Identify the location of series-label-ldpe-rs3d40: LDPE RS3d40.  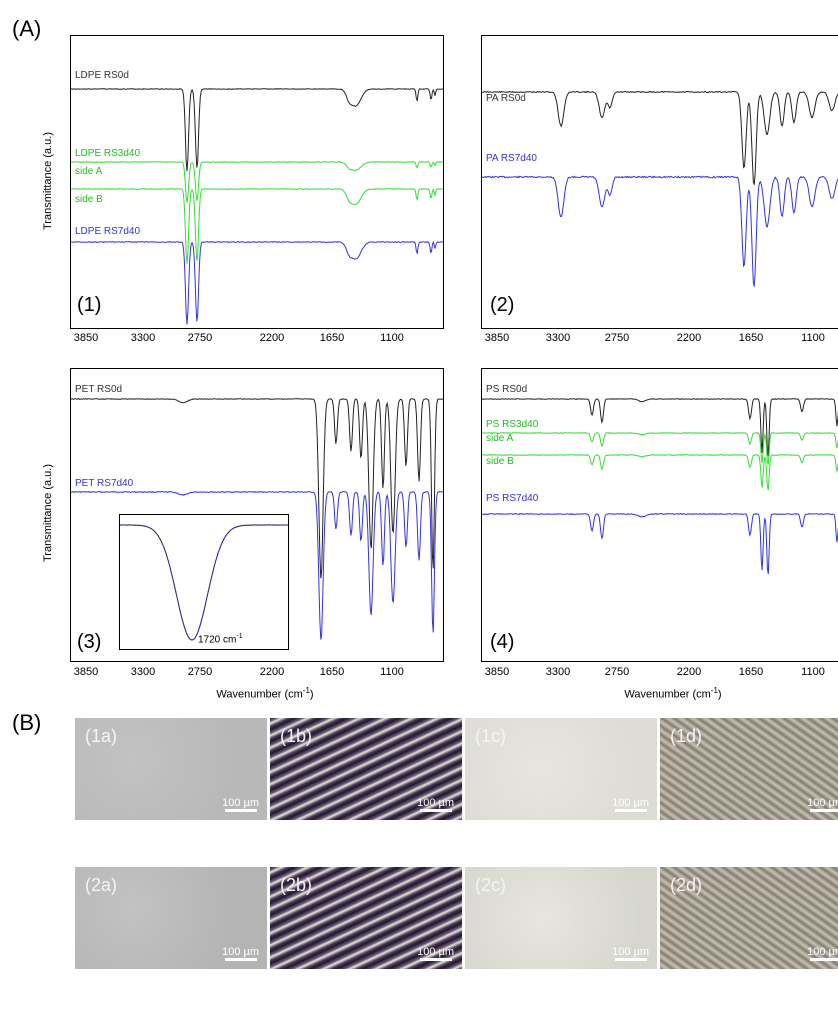
(108, 153).